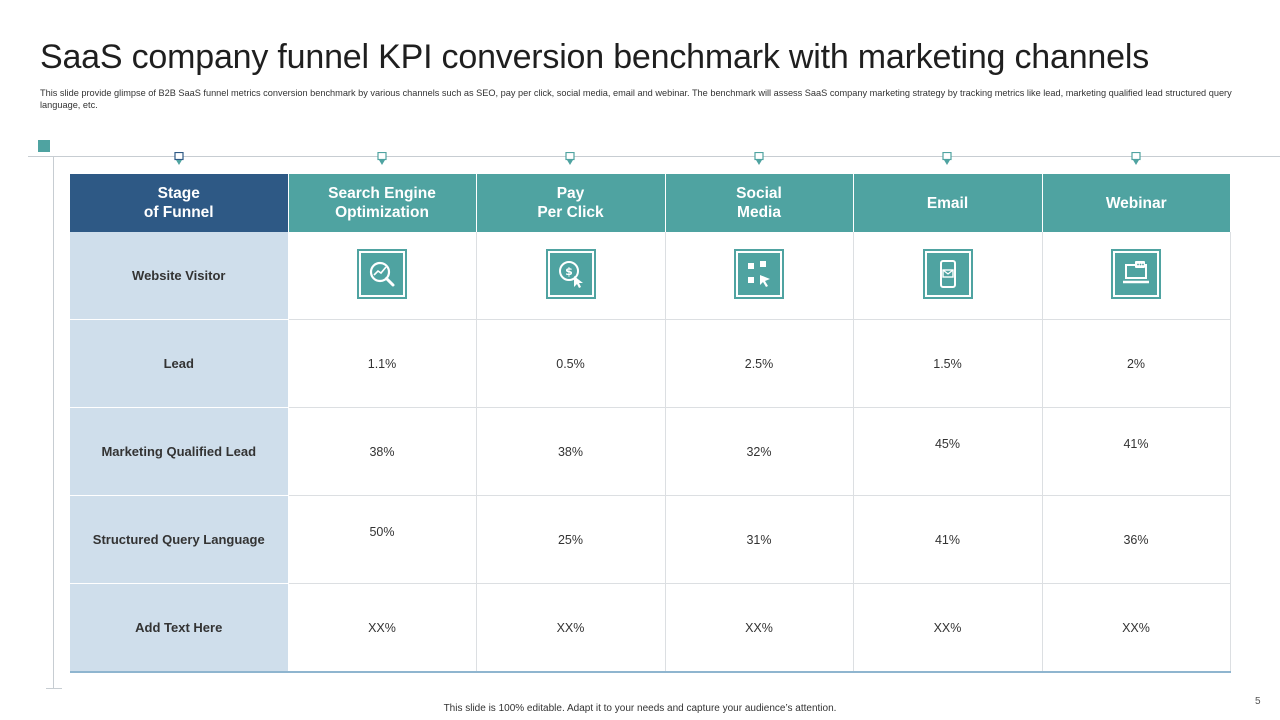 This screenshot has height=720, width=1280. Describe the element at coordinates (948, 363) in the screenshot. I see `value-cell: 1.5%` at that location.